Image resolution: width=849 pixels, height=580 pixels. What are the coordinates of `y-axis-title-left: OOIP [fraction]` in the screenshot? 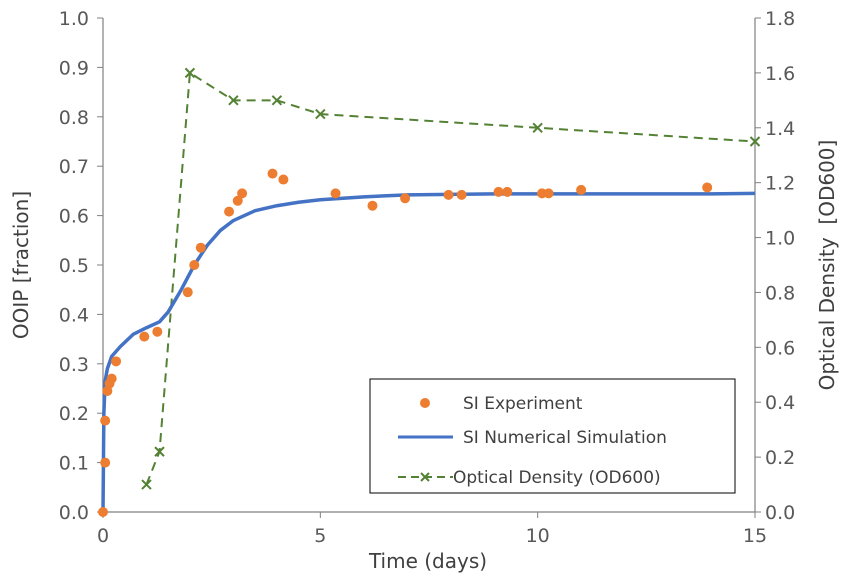 It's located at (21, 265).